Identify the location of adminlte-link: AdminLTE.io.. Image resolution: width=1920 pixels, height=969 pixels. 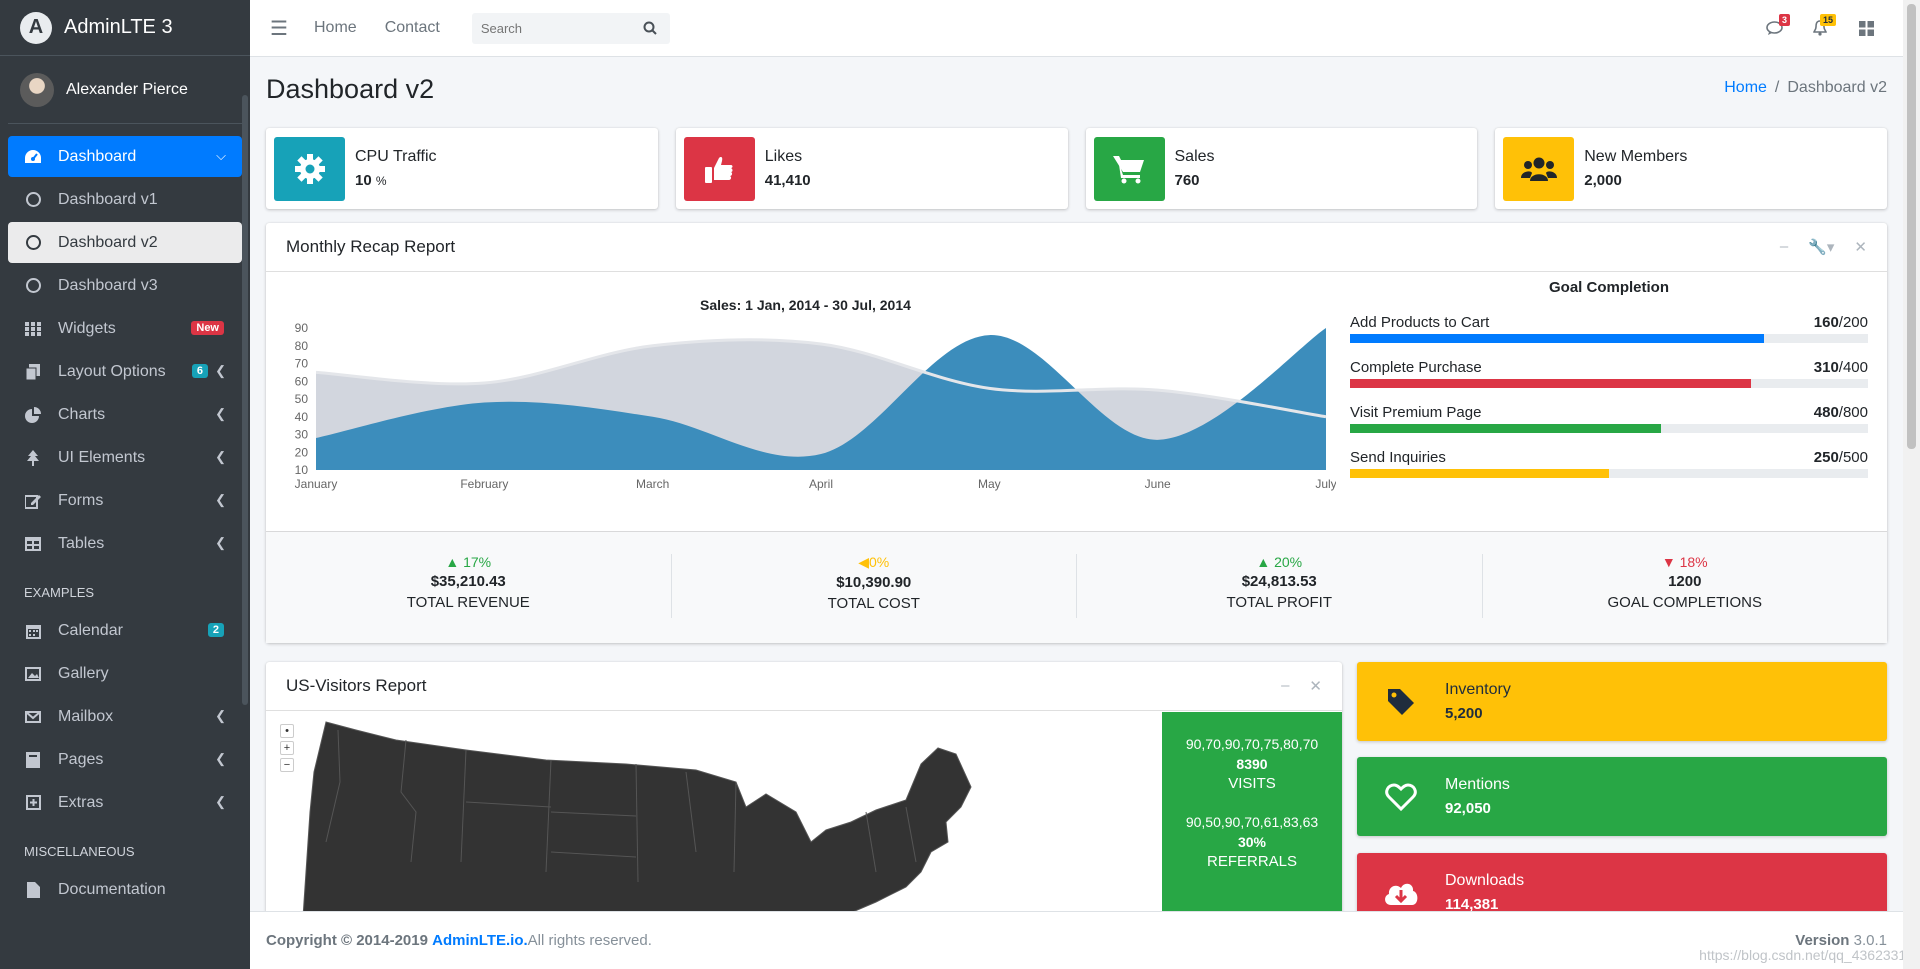
(480, 940).